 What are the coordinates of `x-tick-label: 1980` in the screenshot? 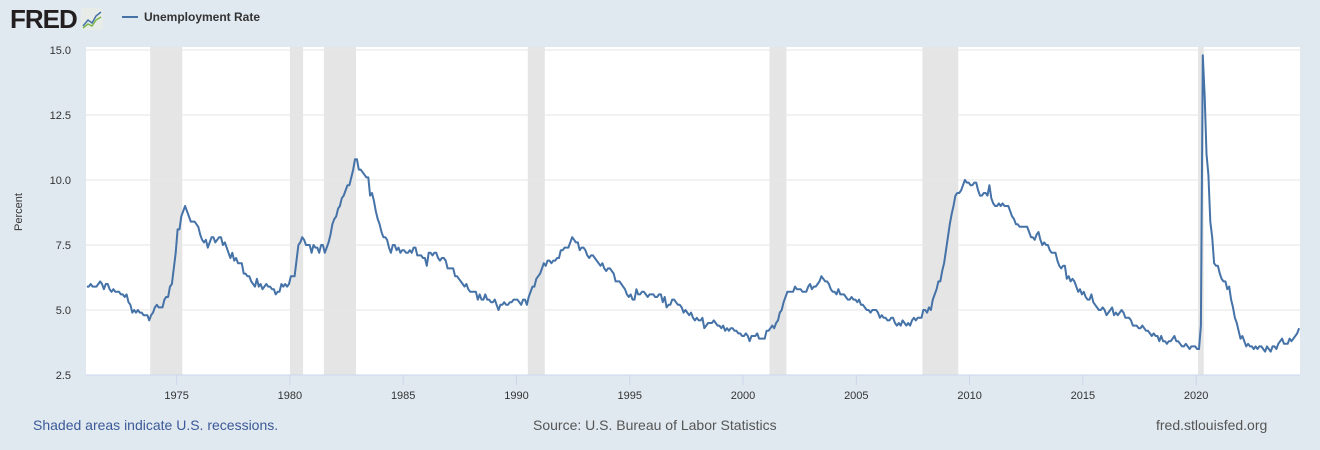 It's located at (290, 396).